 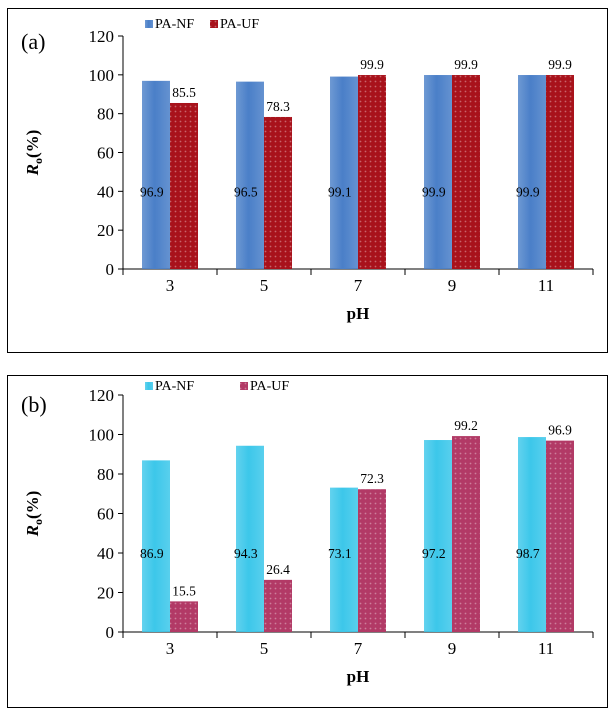 What do you see at coordinates (278, 569) in the screenshot?
I see `data-label: 26.4` at bounding box center [278, 569].